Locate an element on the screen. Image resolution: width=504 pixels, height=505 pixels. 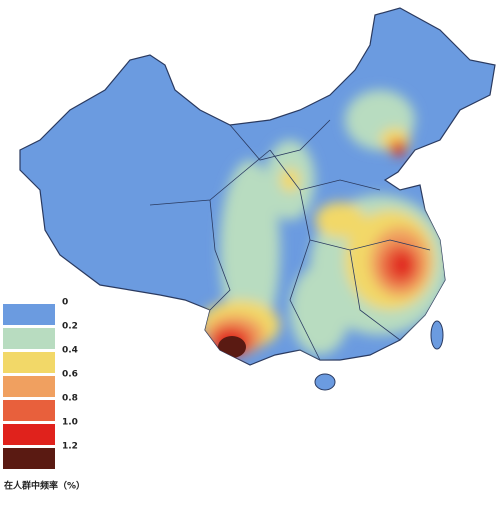
legend-label: 0.8 is located at coordinates (70, 399).